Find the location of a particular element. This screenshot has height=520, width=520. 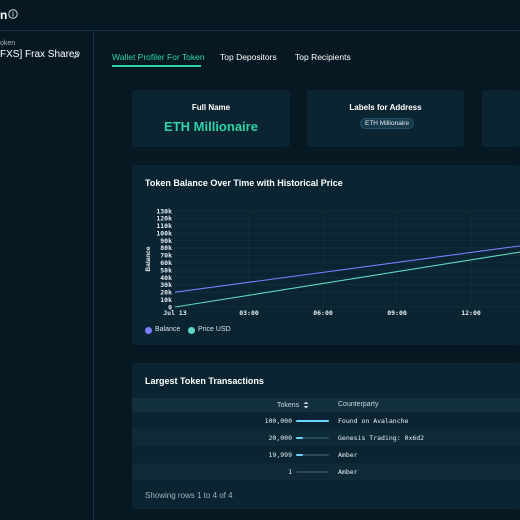

top-bar: n is located at coordinates (260, 15).